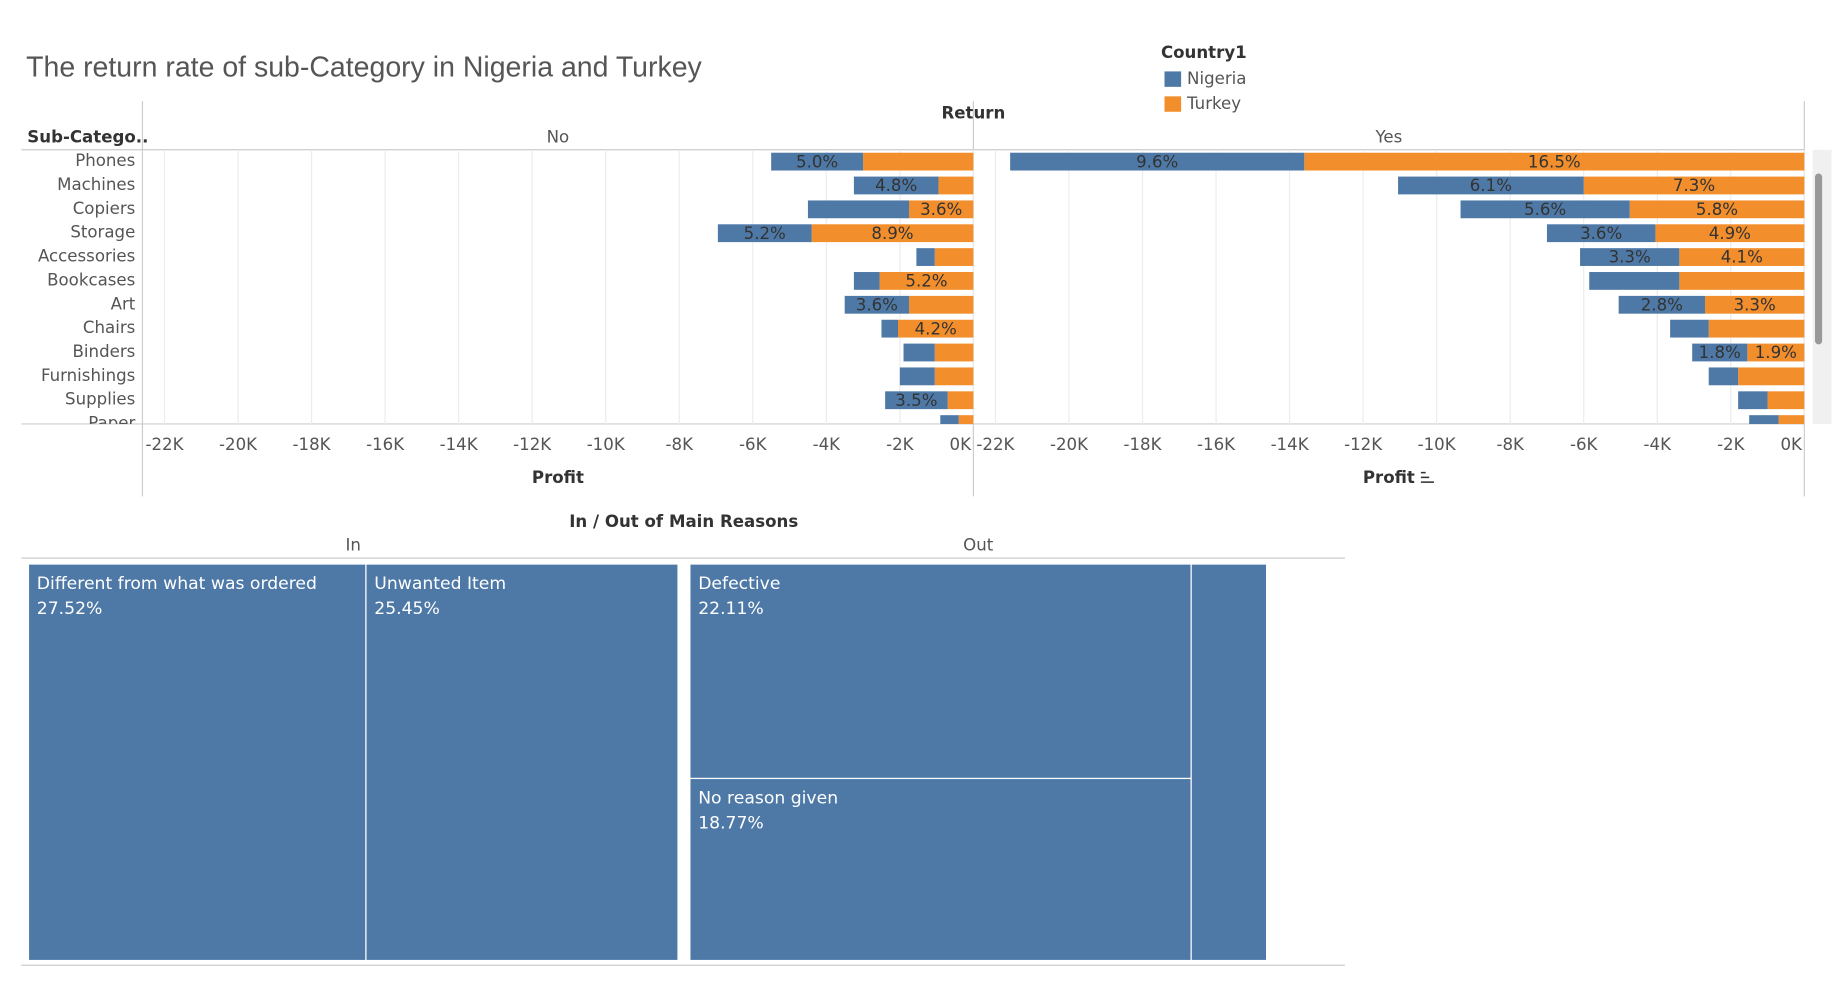  I want to click on data-label: 7.3%, so click(1694, 185).